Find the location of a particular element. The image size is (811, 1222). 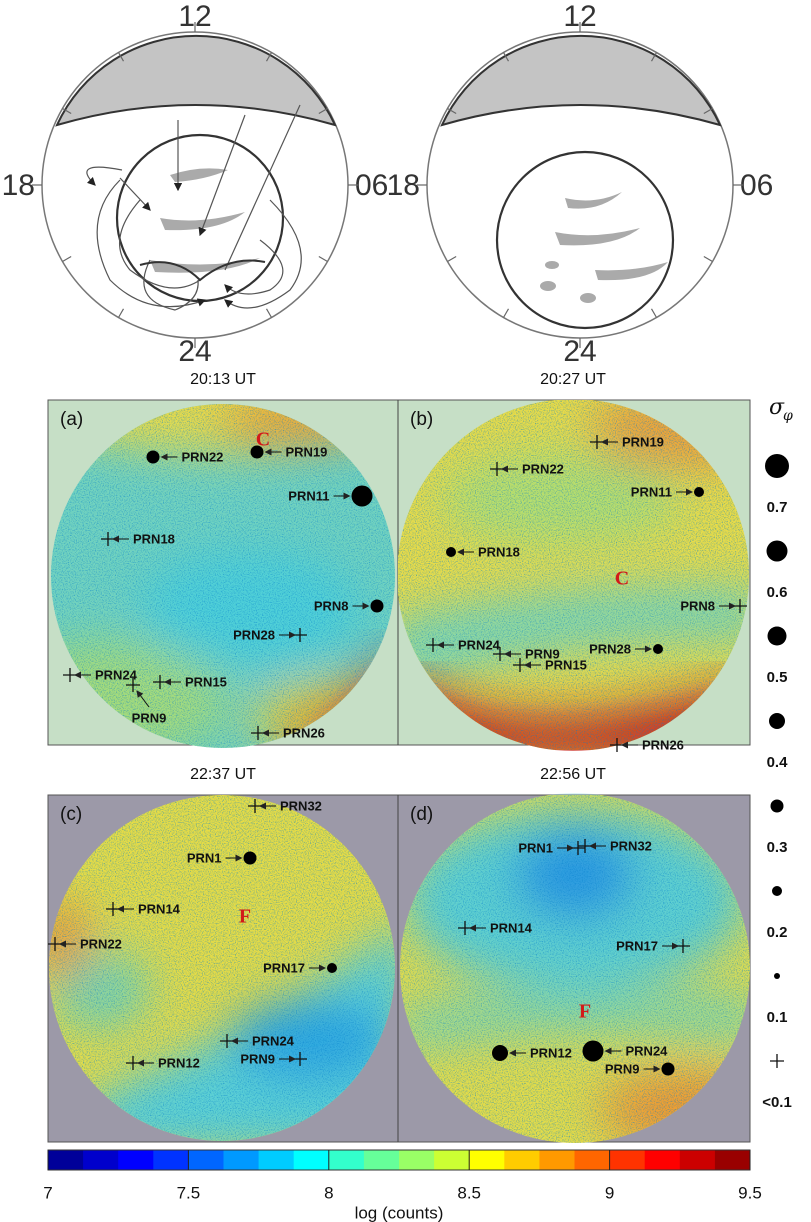

satellite-label: PRN32 is located at coordinates (631, 845).